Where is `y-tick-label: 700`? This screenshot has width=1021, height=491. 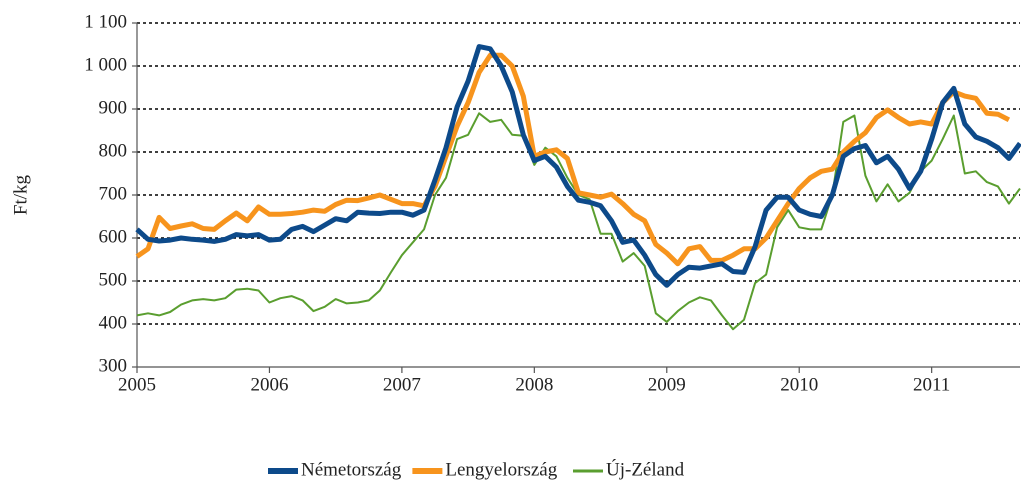 y-tick-label: 700 is located at coordinates (113, 193).